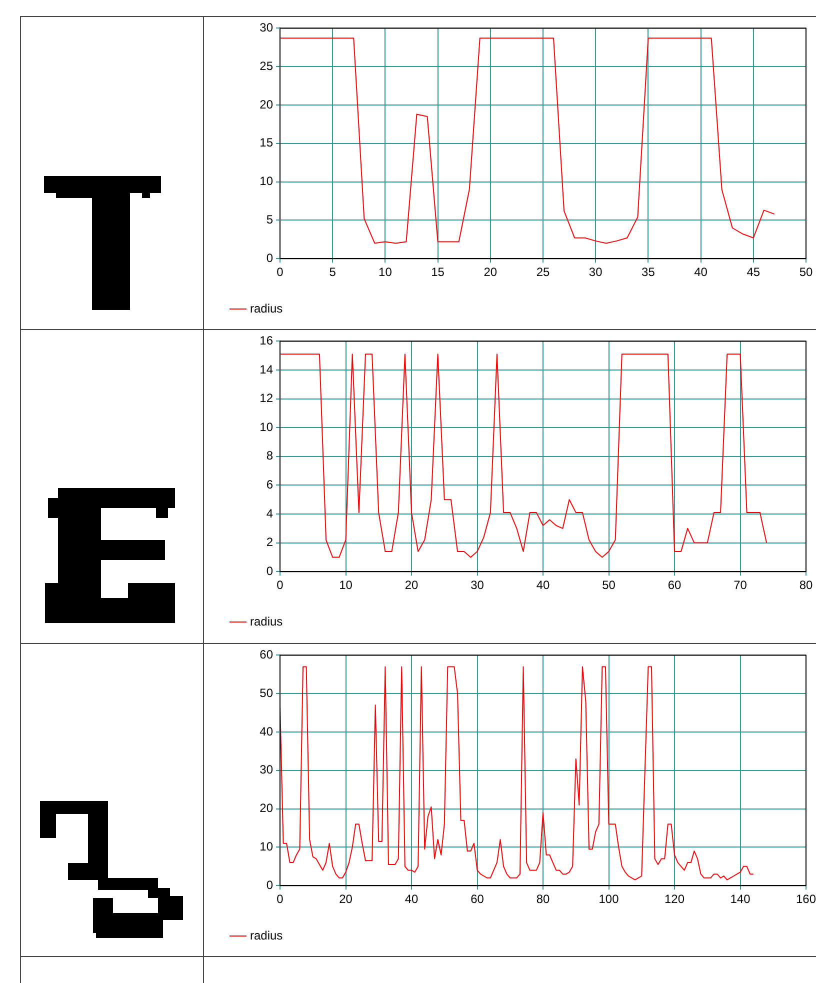 The image size is (816, 983). Describe the element at coordinates (740, 899) in the screenshot. I see `x-tick-label: 140` at that location.